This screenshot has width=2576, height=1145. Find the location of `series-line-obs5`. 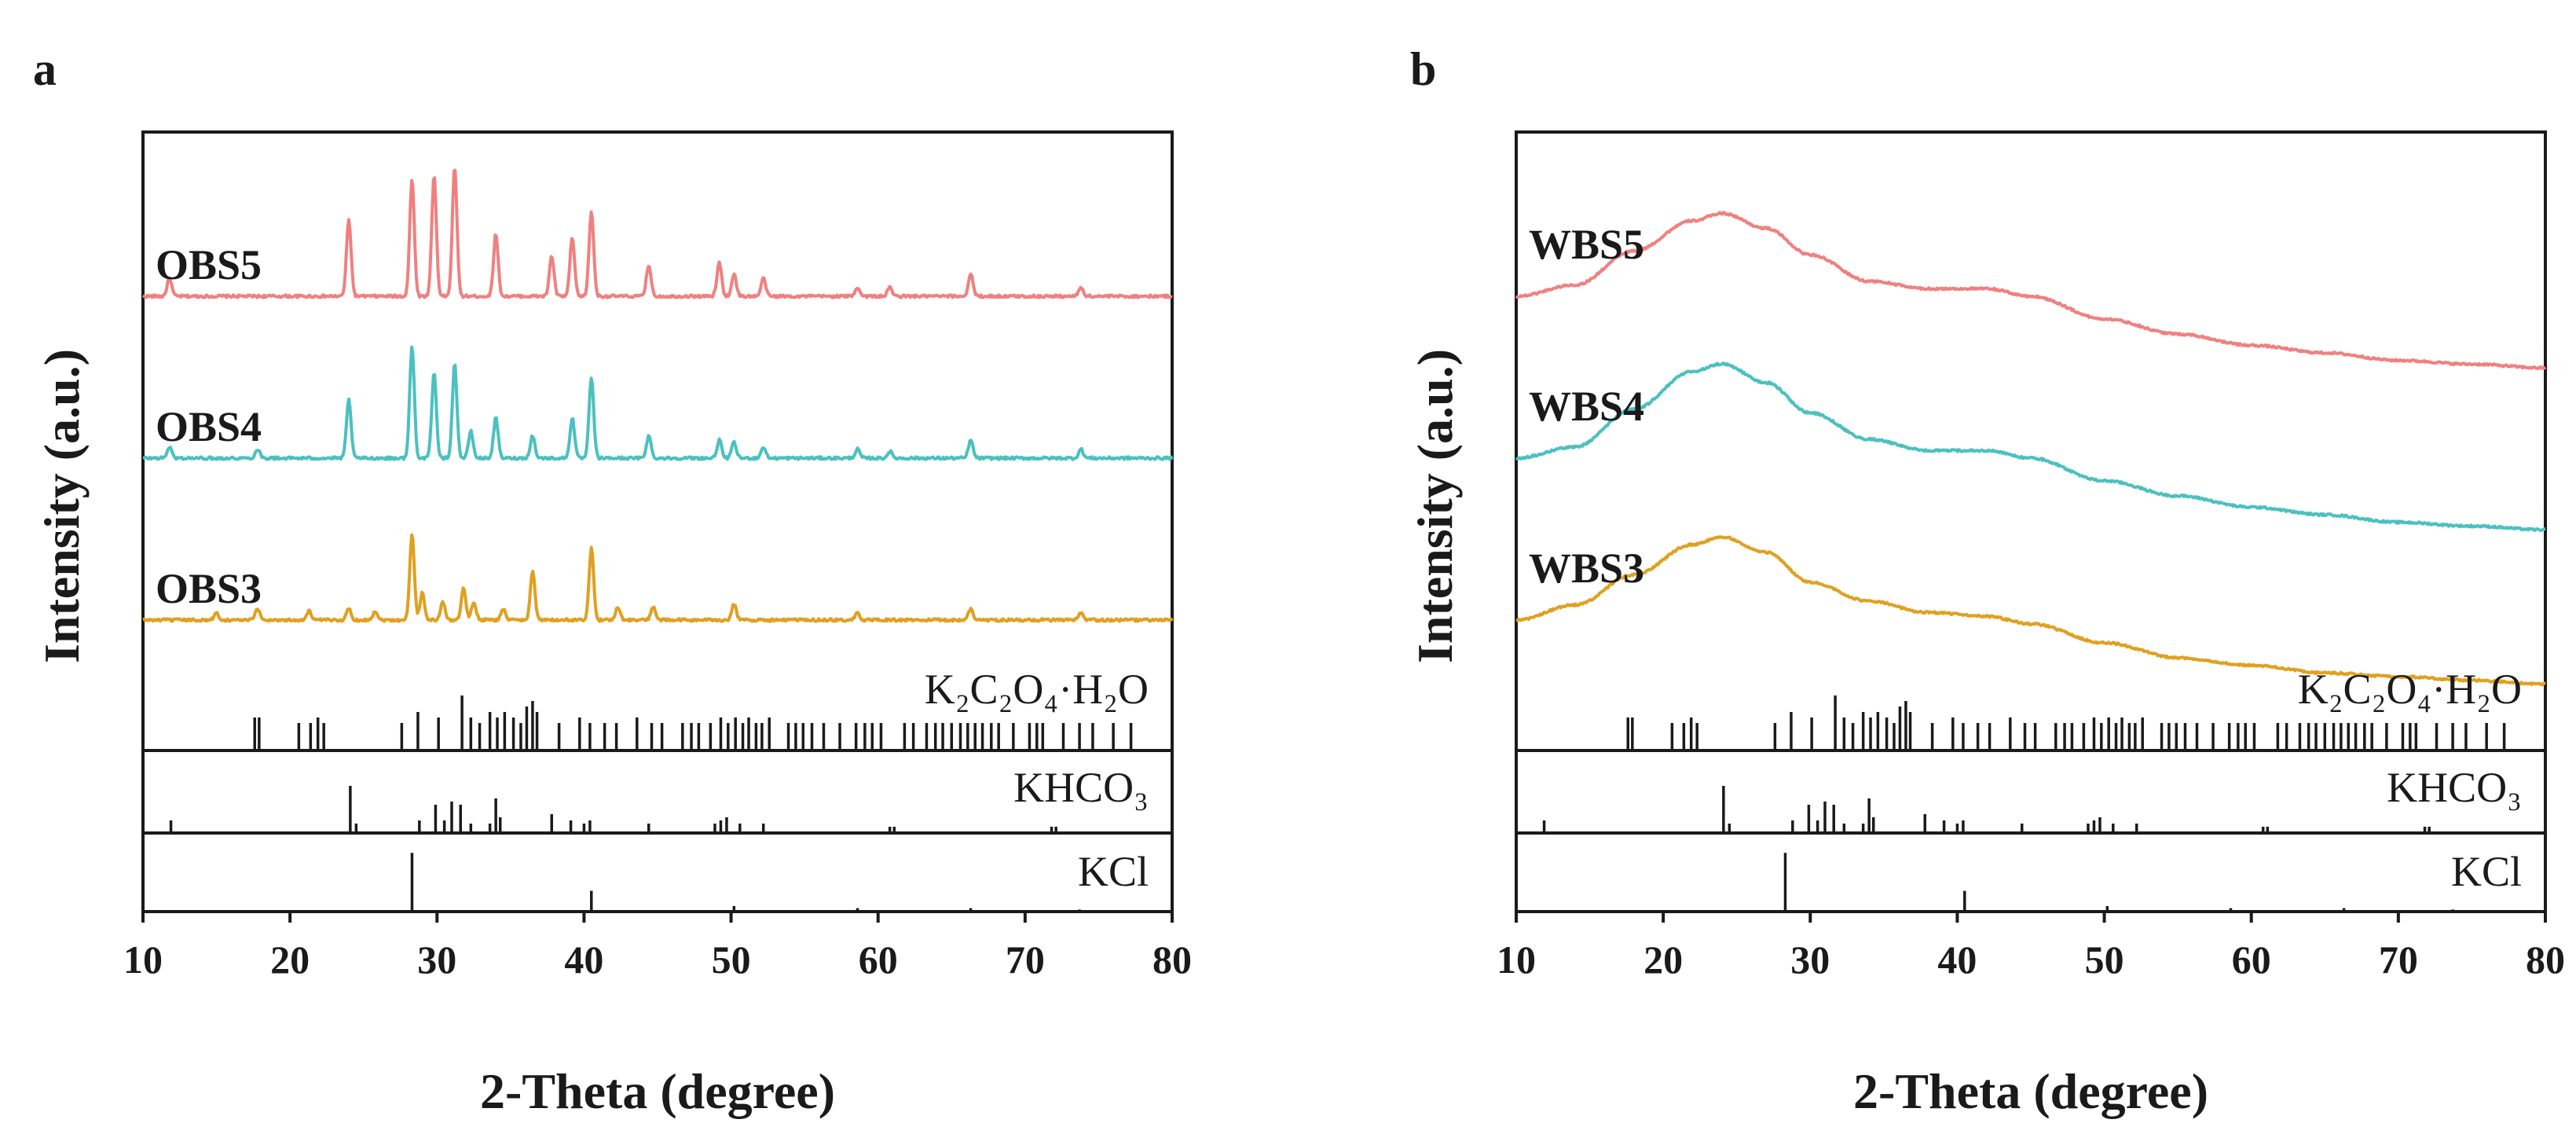

series-line-obs5 is located at coordinates (657, 233).